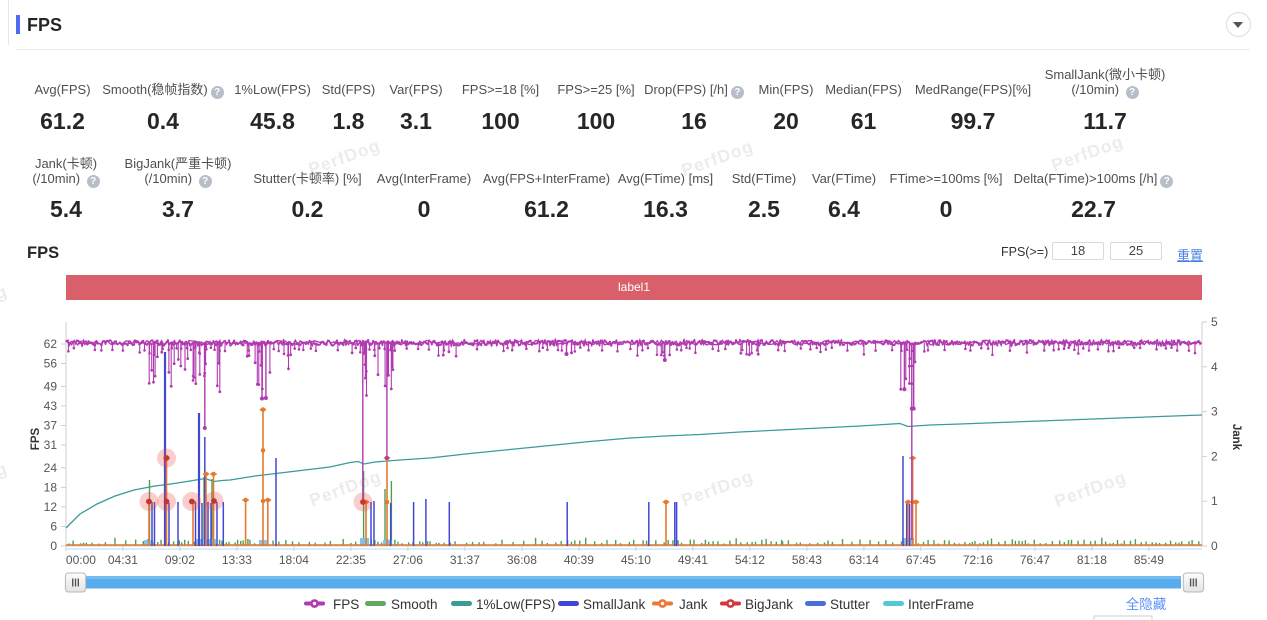 This screenshot has width=1267, height=620. What do you see at coordinates (522, 560) in the screenshot?
I see `svg-text: 36:08` at bounding box center [522, 560].